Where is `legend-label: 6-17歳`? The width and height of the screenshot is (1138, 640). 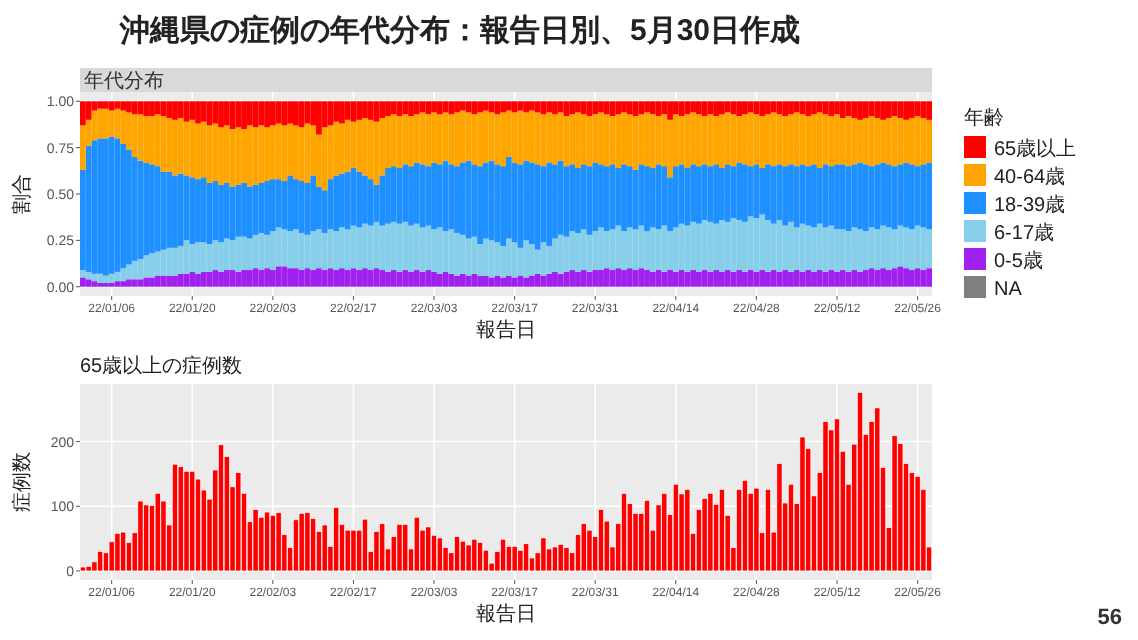 legend-label: 6-17歳 is located at coordinates (1024, 233).